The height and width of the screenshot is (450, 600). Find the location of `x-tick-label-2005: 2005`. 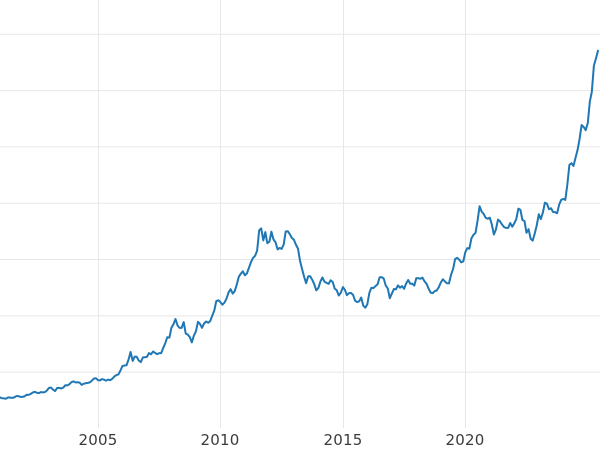

x-tick-label-2005: 2005 is located at coordinates (98, 440).